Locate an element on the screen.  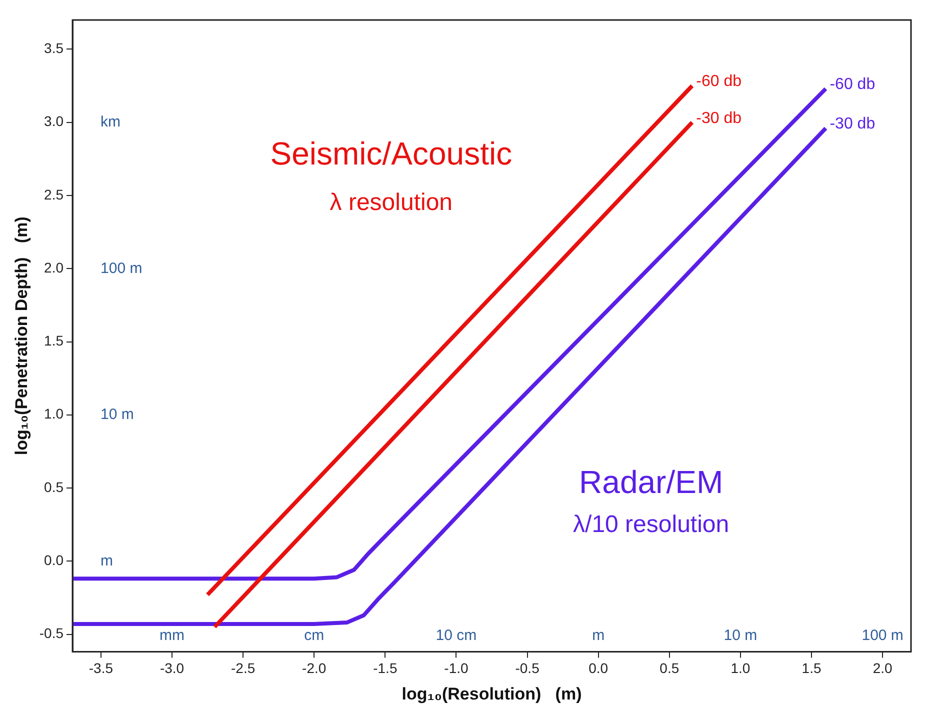
x-tick-label: 1.5 is located at coordinates (812, 668).